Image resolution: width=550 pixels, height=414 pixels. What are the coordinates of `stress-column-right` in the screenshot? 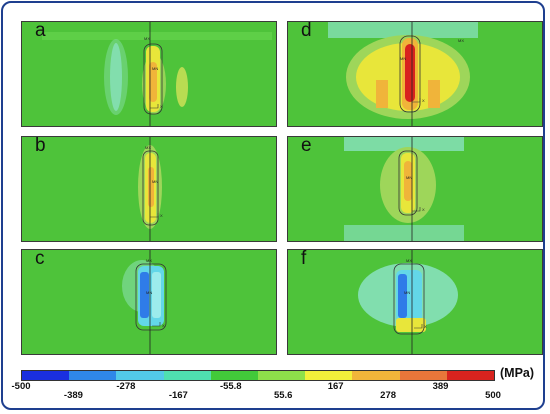 It's located at (156, 295).